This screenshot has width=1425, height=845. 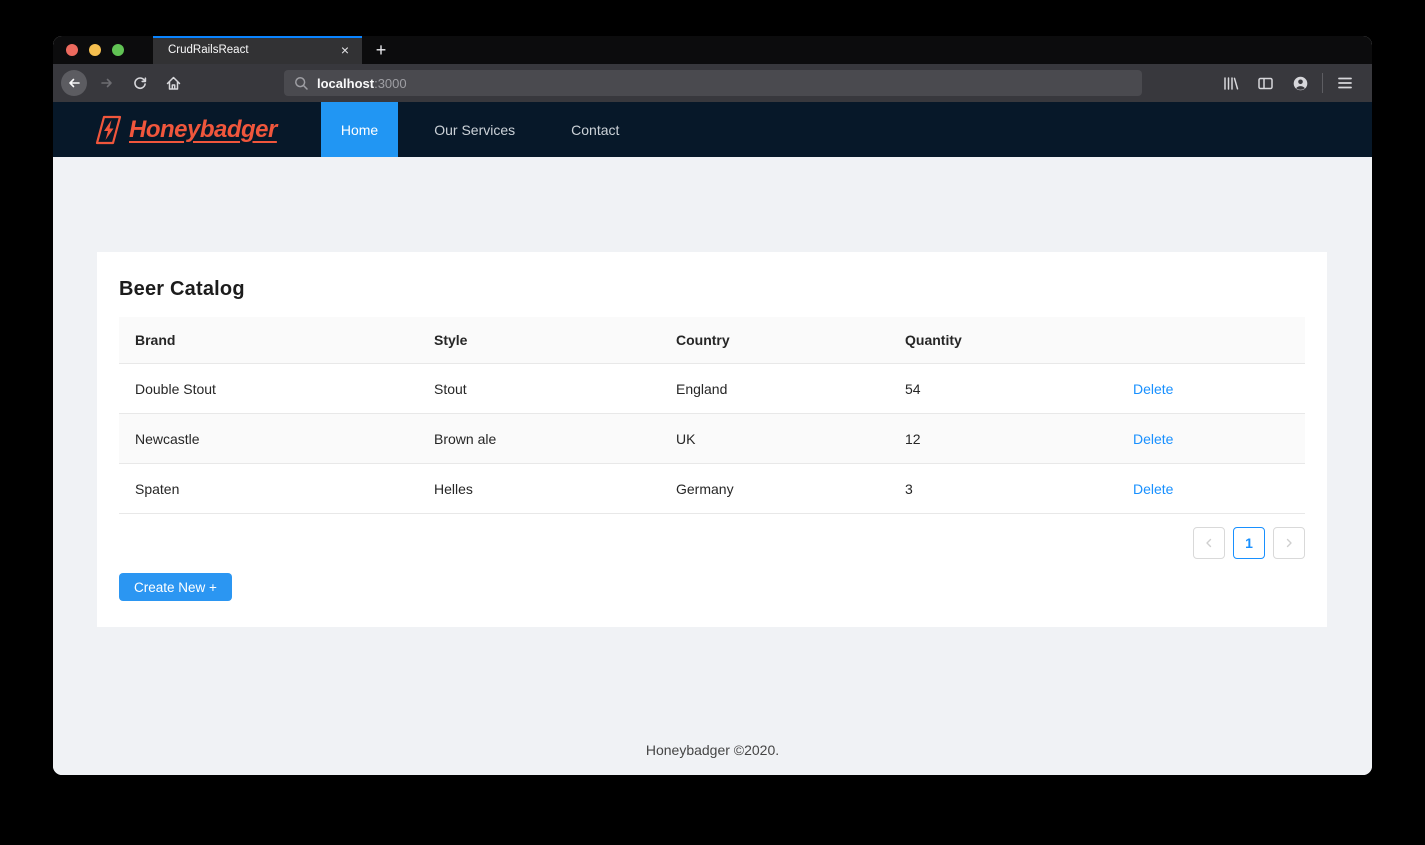 What do you see at coordinates (346, 83) in the screenshot?
I see `url-host: localhost` at bounding box center [346, 83].